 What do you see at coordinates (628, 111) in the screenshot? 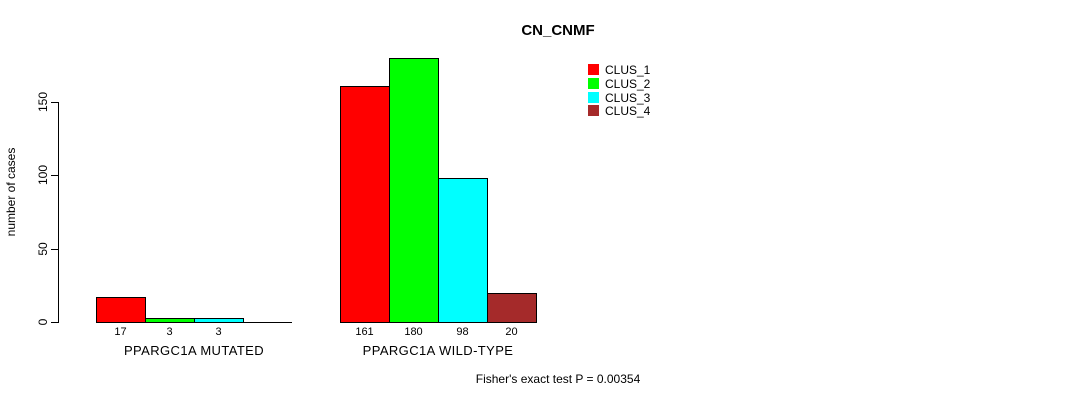
I see `legend-label: CLUS_4` at bounding box center [628, 111].